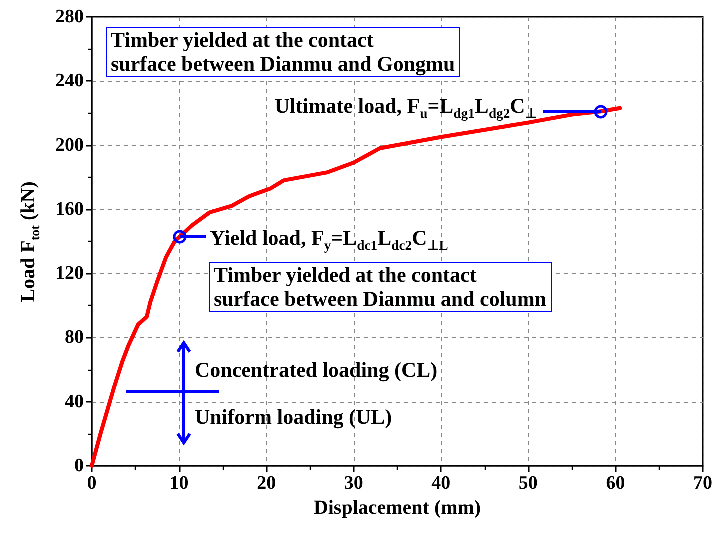 This screenshot has height=536, width=720. What do you see at coordinates (70, 209) in the screenshot?
I see `y-tick-label: 160` at bounding box center [70, 209].